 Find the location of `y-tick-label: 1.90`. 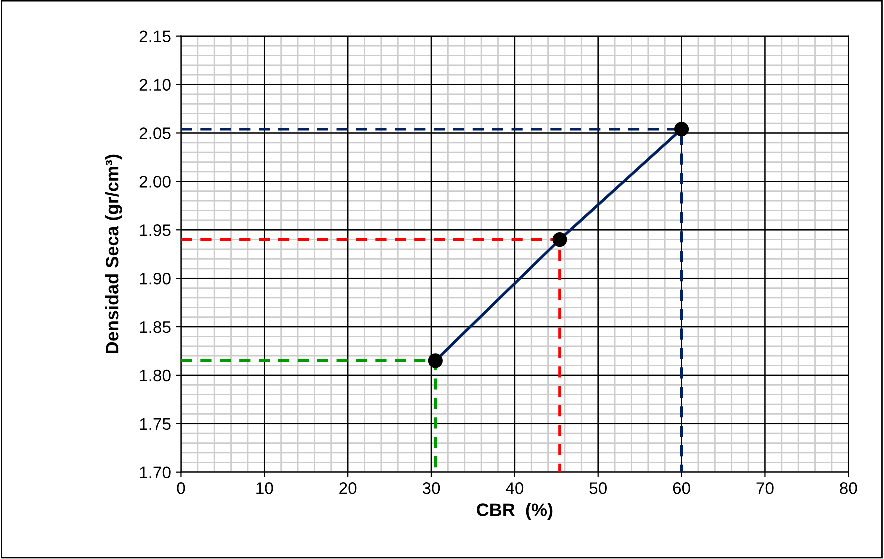

y-tick-label: 1.90 is located at coordinates (155, 278).